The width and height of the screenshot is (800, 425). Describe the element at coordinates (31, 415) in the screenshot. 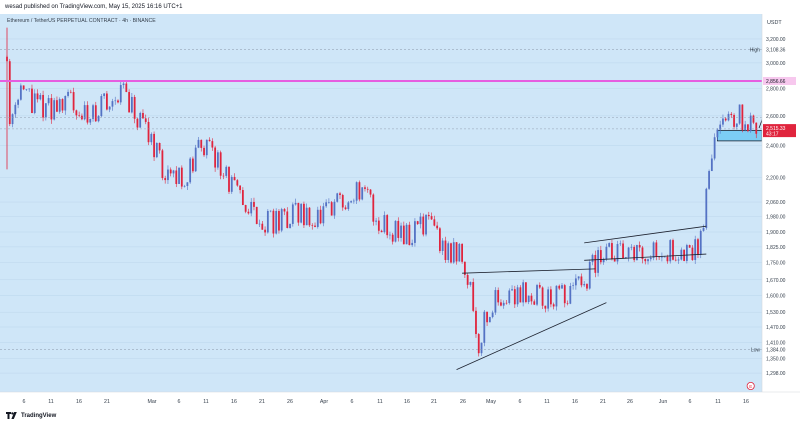

I see `tradingview-brand: TradingView` at that location.